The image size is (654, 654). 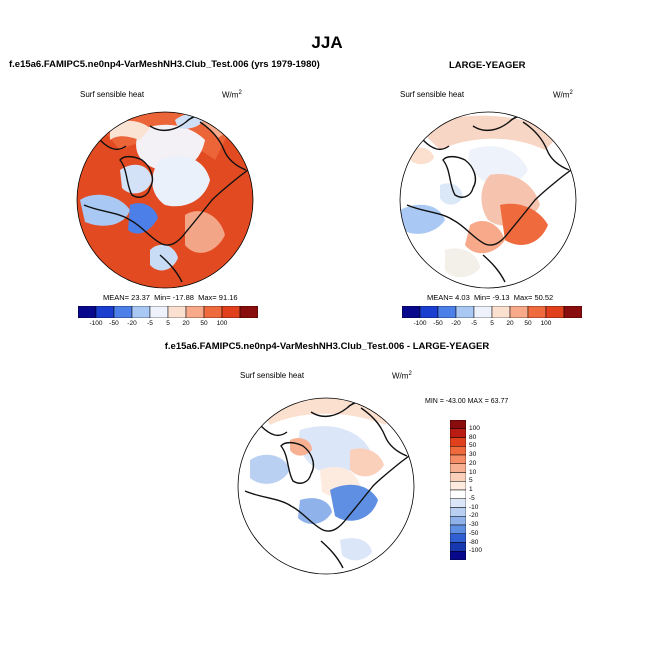 I want to click on panel2-colorbar-labels: -100 -50 -20 -5 5 20 50 100, so click(x=492, y=325).